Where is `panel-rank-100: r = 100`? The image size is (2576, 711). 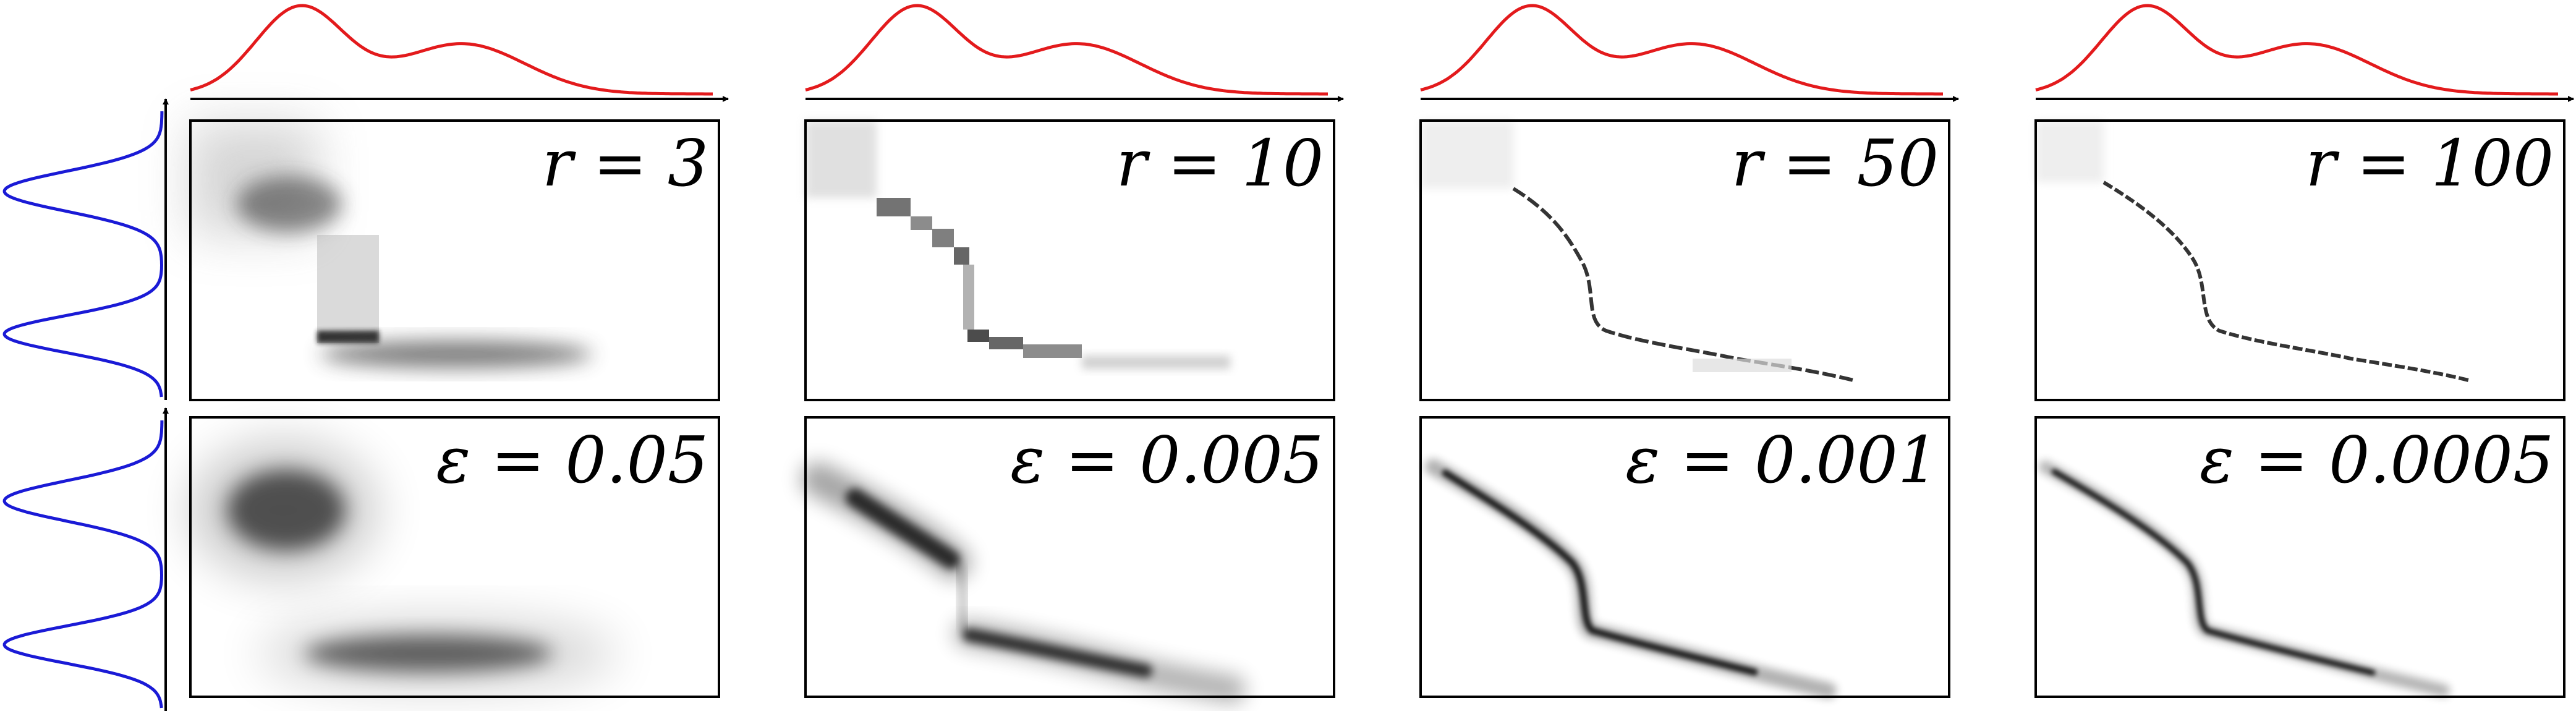
panel-rank-100: r = 100 is located at coordinates (2299, 260).